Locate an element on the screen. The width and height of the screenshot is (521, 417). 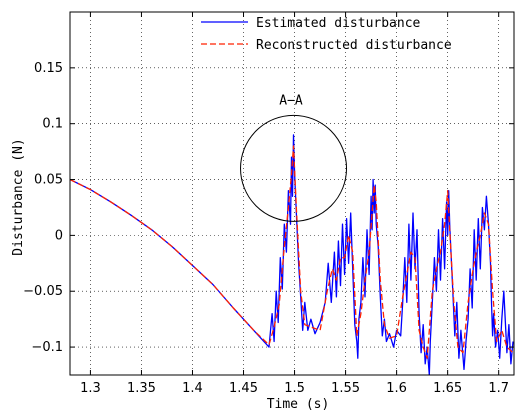
x-tick-label: 1.3 is located at coordinates (90, 388).